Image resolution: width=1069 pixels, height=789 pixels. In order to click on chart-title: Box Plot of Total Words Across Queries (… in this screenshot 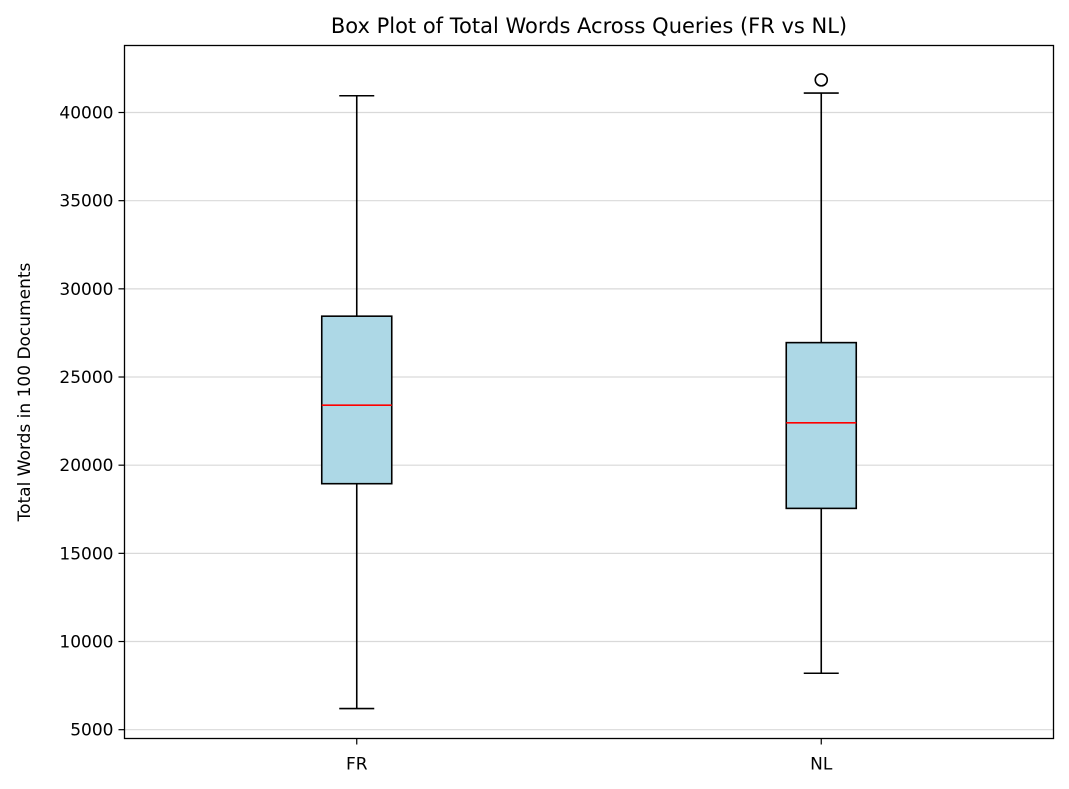, I will do `click(589, 26)`.